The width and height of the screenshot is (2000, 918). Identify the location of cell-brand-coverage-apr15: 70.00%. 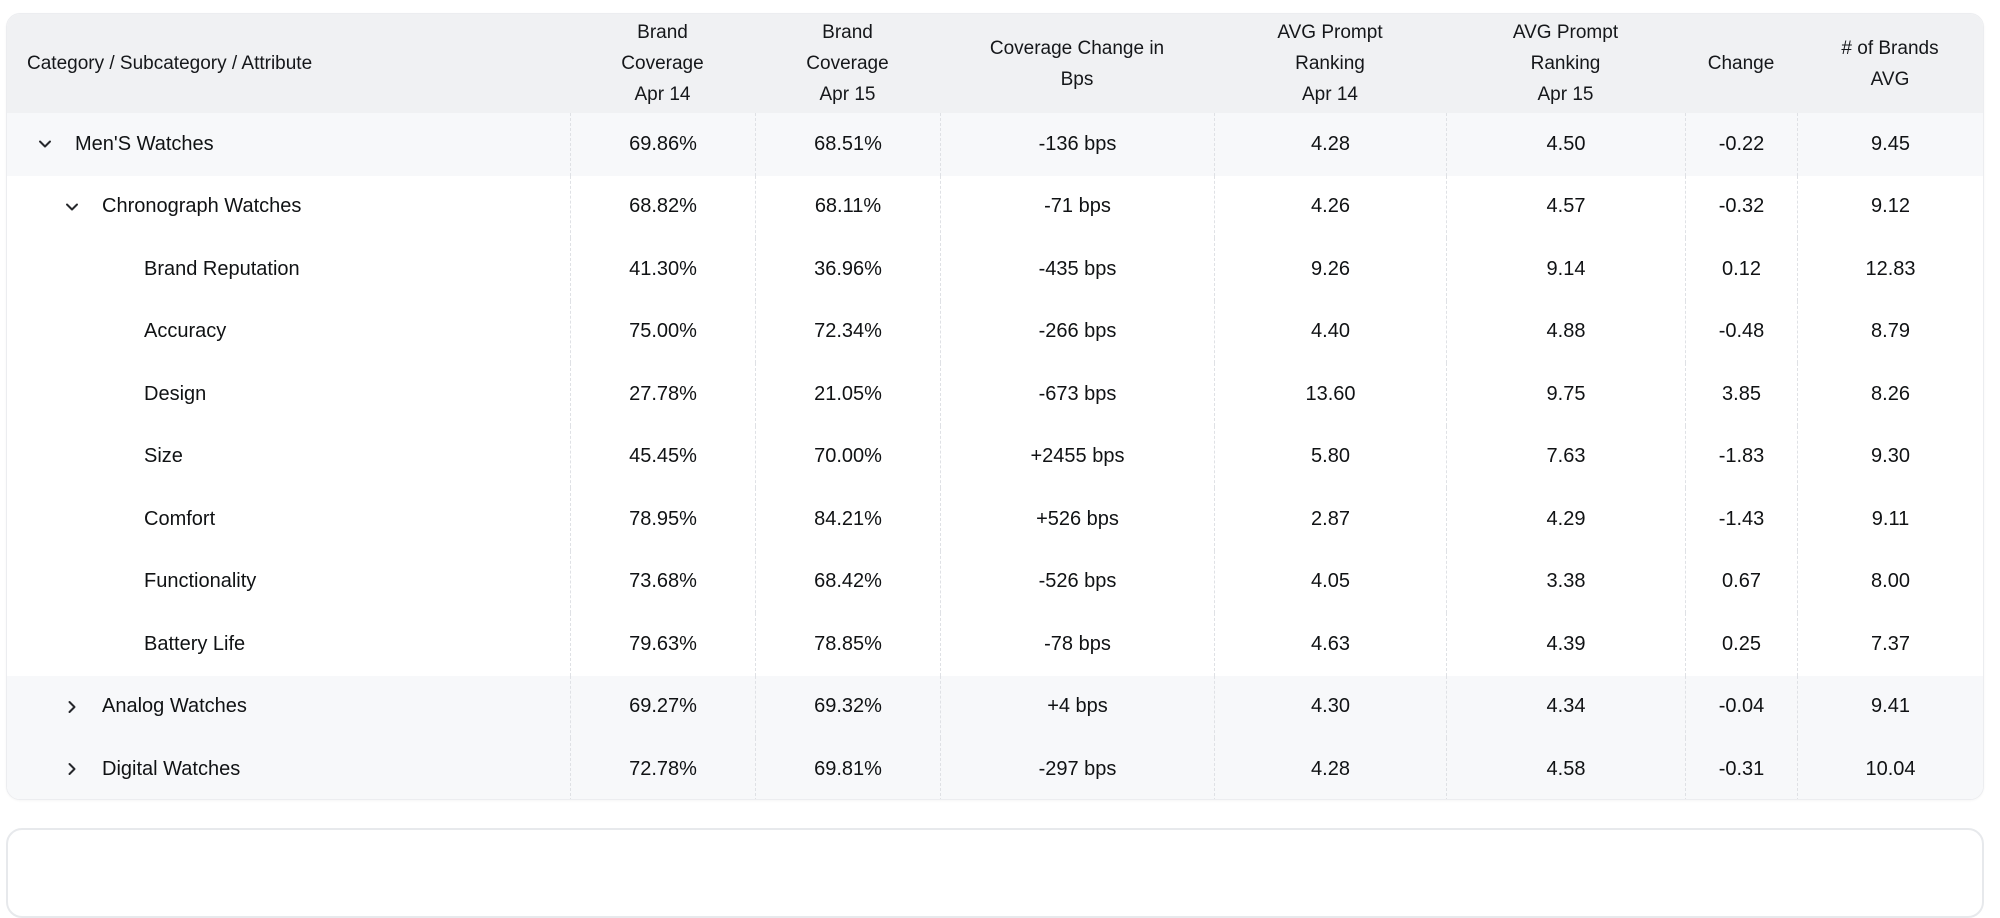
(847, 456).